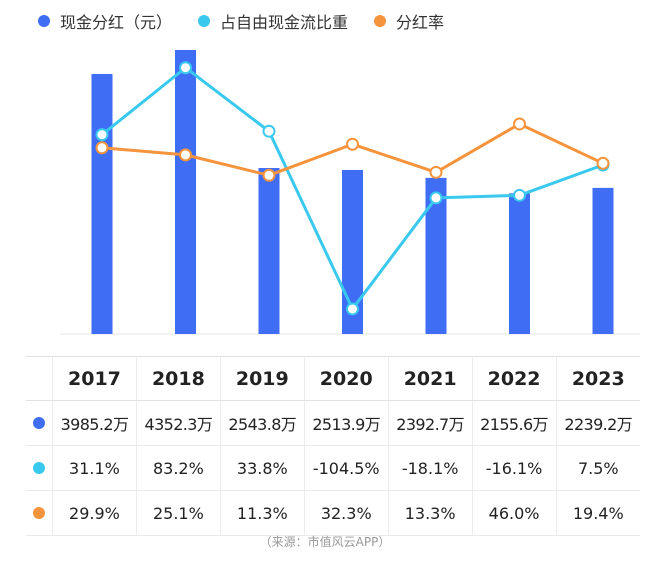 Image resolution: width=650 pixels, height=563 pixels. Describe the element at coordinates (116, 22) in the screenshot. I see `legend-label-cash-dividend: 现金分红（元）` at that location.